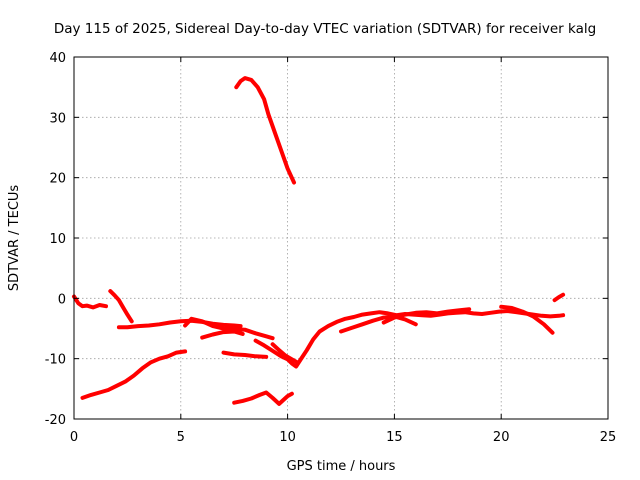 This screenshot has height=480, width=640. I want to click on y-tick-label: -20, so click(55, 420).